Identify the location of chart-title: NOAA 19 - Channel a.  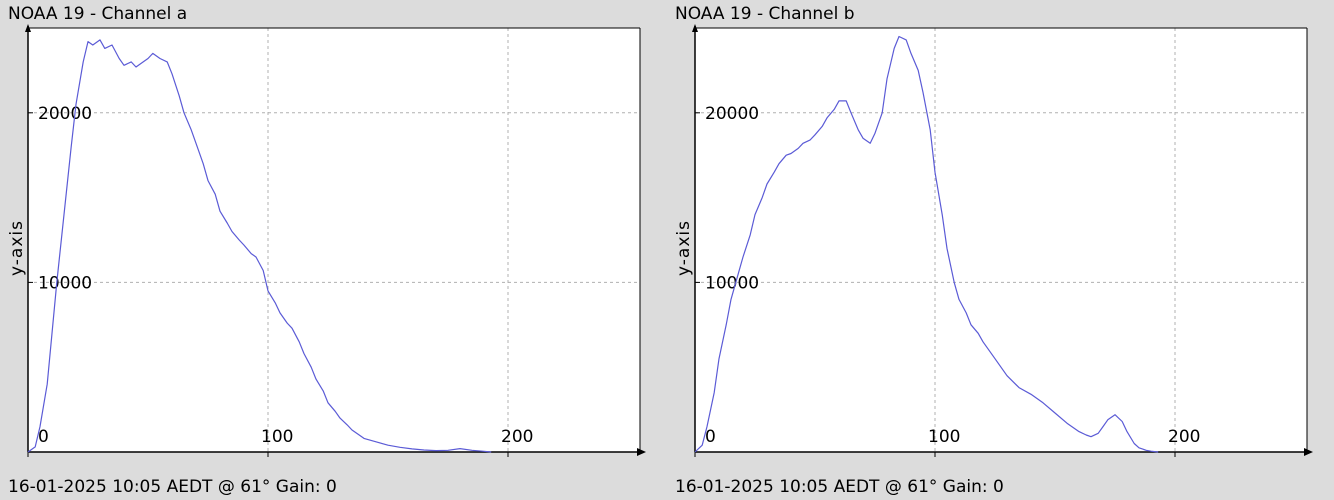
(98, 14).